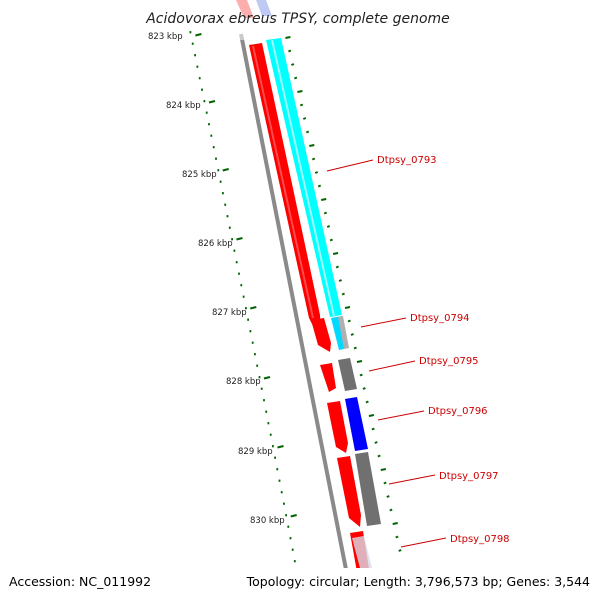  What do you see at coordinates (215, 244) in the screenshot?
I see `tick-label-826: 826 kbp` at bounding box center [215, 244].